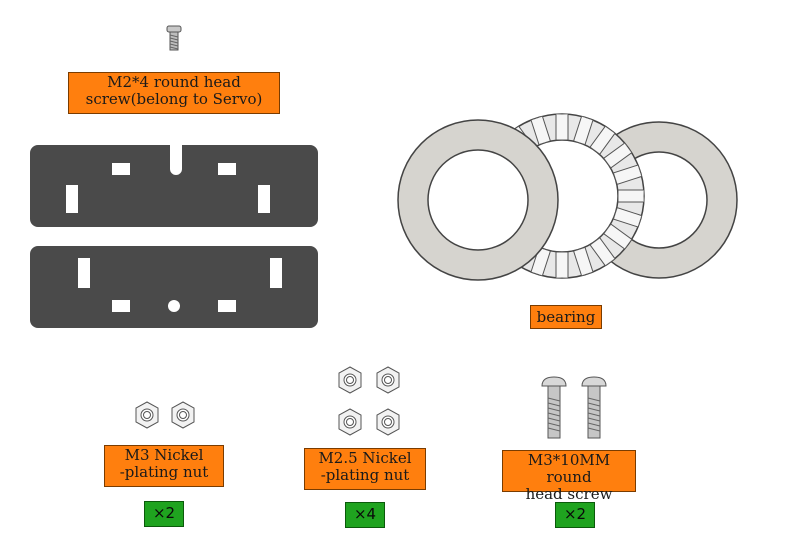  I want to click on m25-nut-label: M2.5 Nickel -plating nut, so click(365, 469).